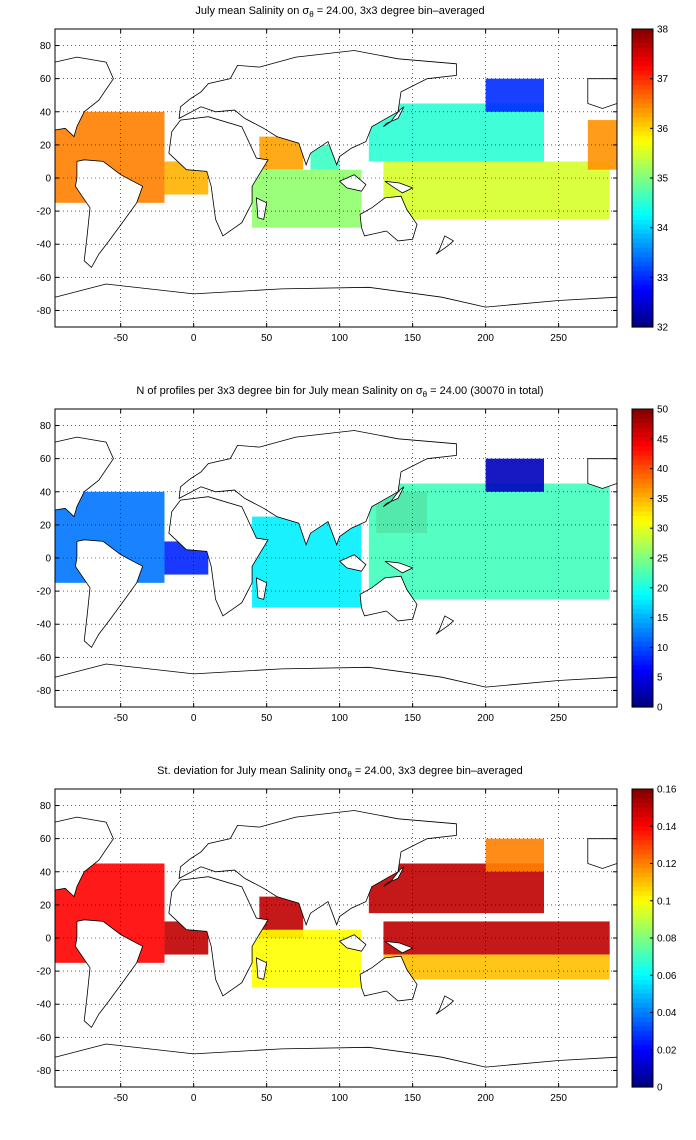 The image size is (696, 1140). Describe the element at coordinates (558, 718) in the screenshot. I see `x-tick-label: 250` at that location.